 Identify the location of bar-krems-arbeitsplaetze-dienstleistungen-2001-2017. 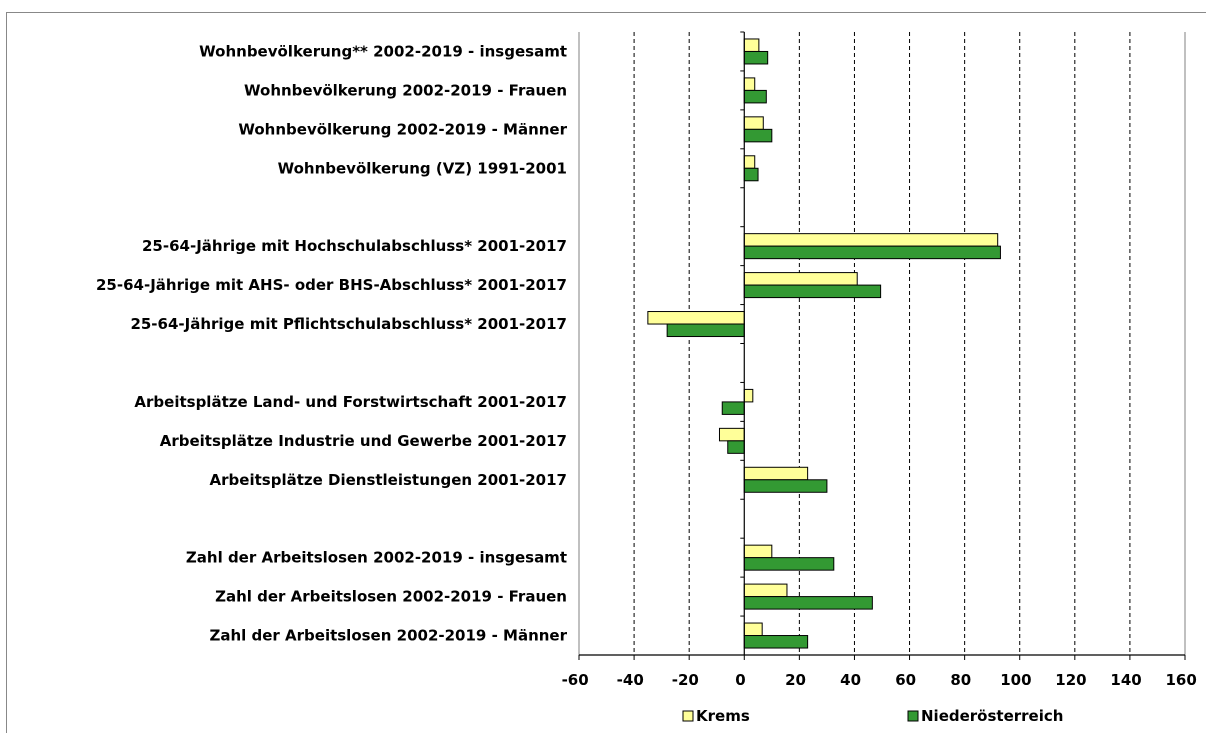
(776, 473).